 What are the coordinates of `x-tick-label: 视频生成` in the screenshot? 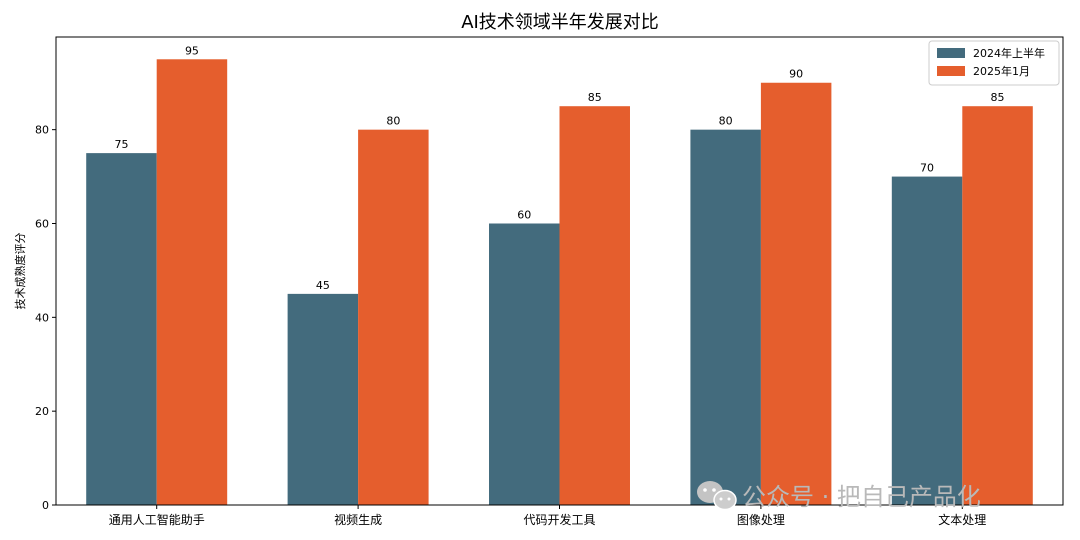 It's located at (358, 519).